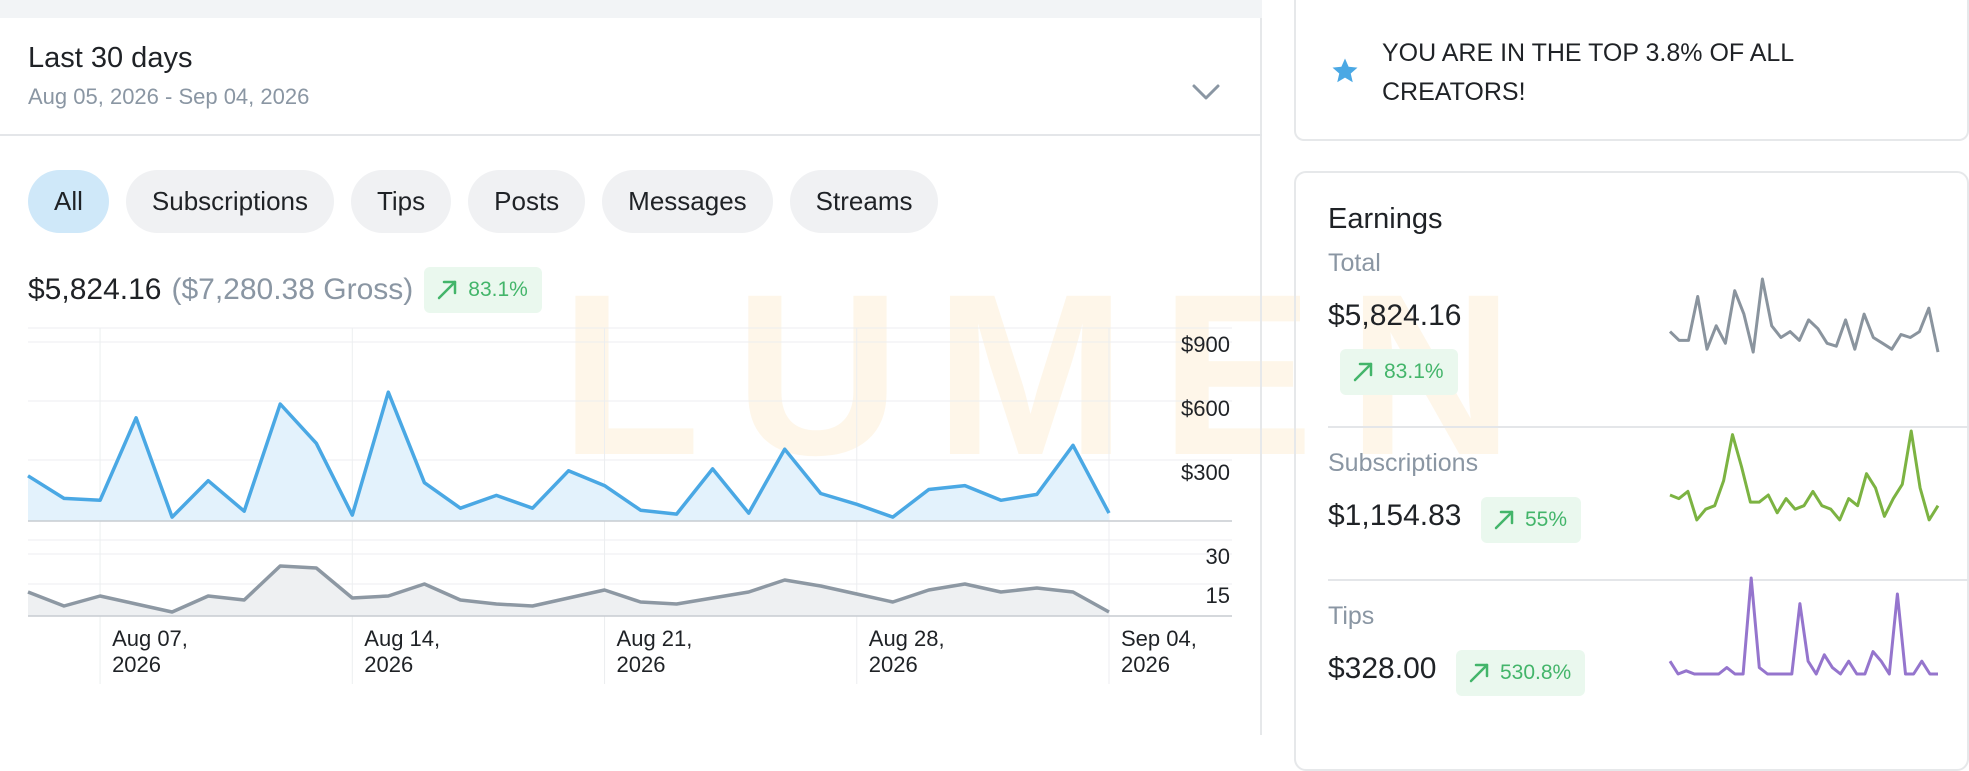  I want to click on y-tick-label: 30, so click(1218, 556).